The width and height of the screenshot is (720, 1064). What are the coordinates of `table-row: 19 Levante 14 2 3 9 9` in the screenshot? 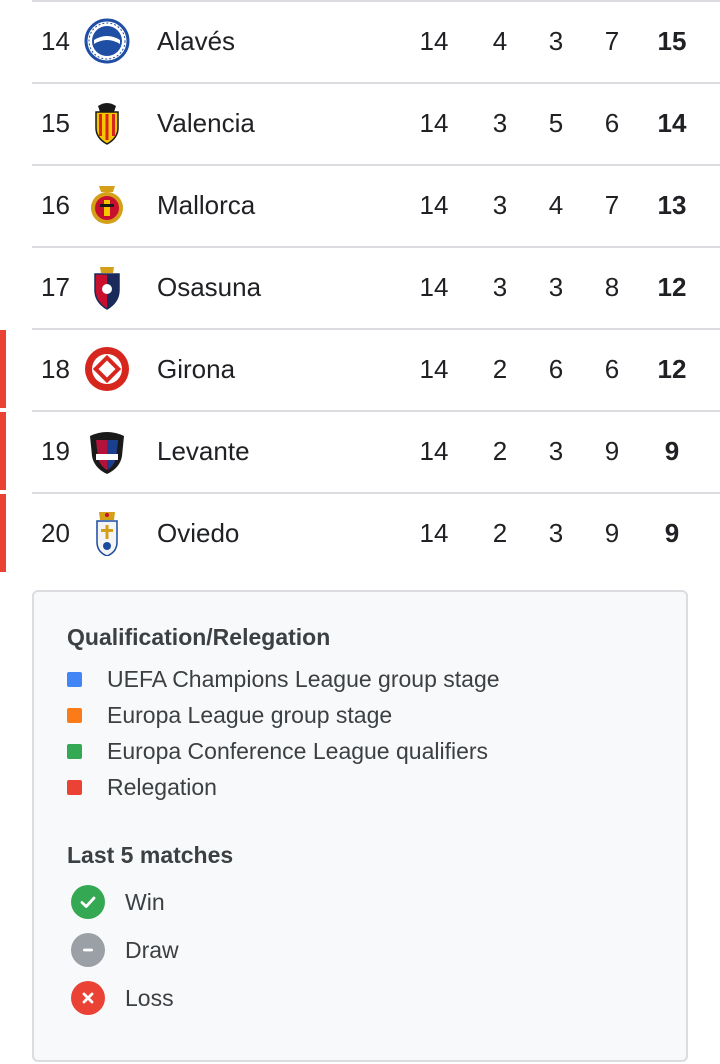 It's located at (360, 451).